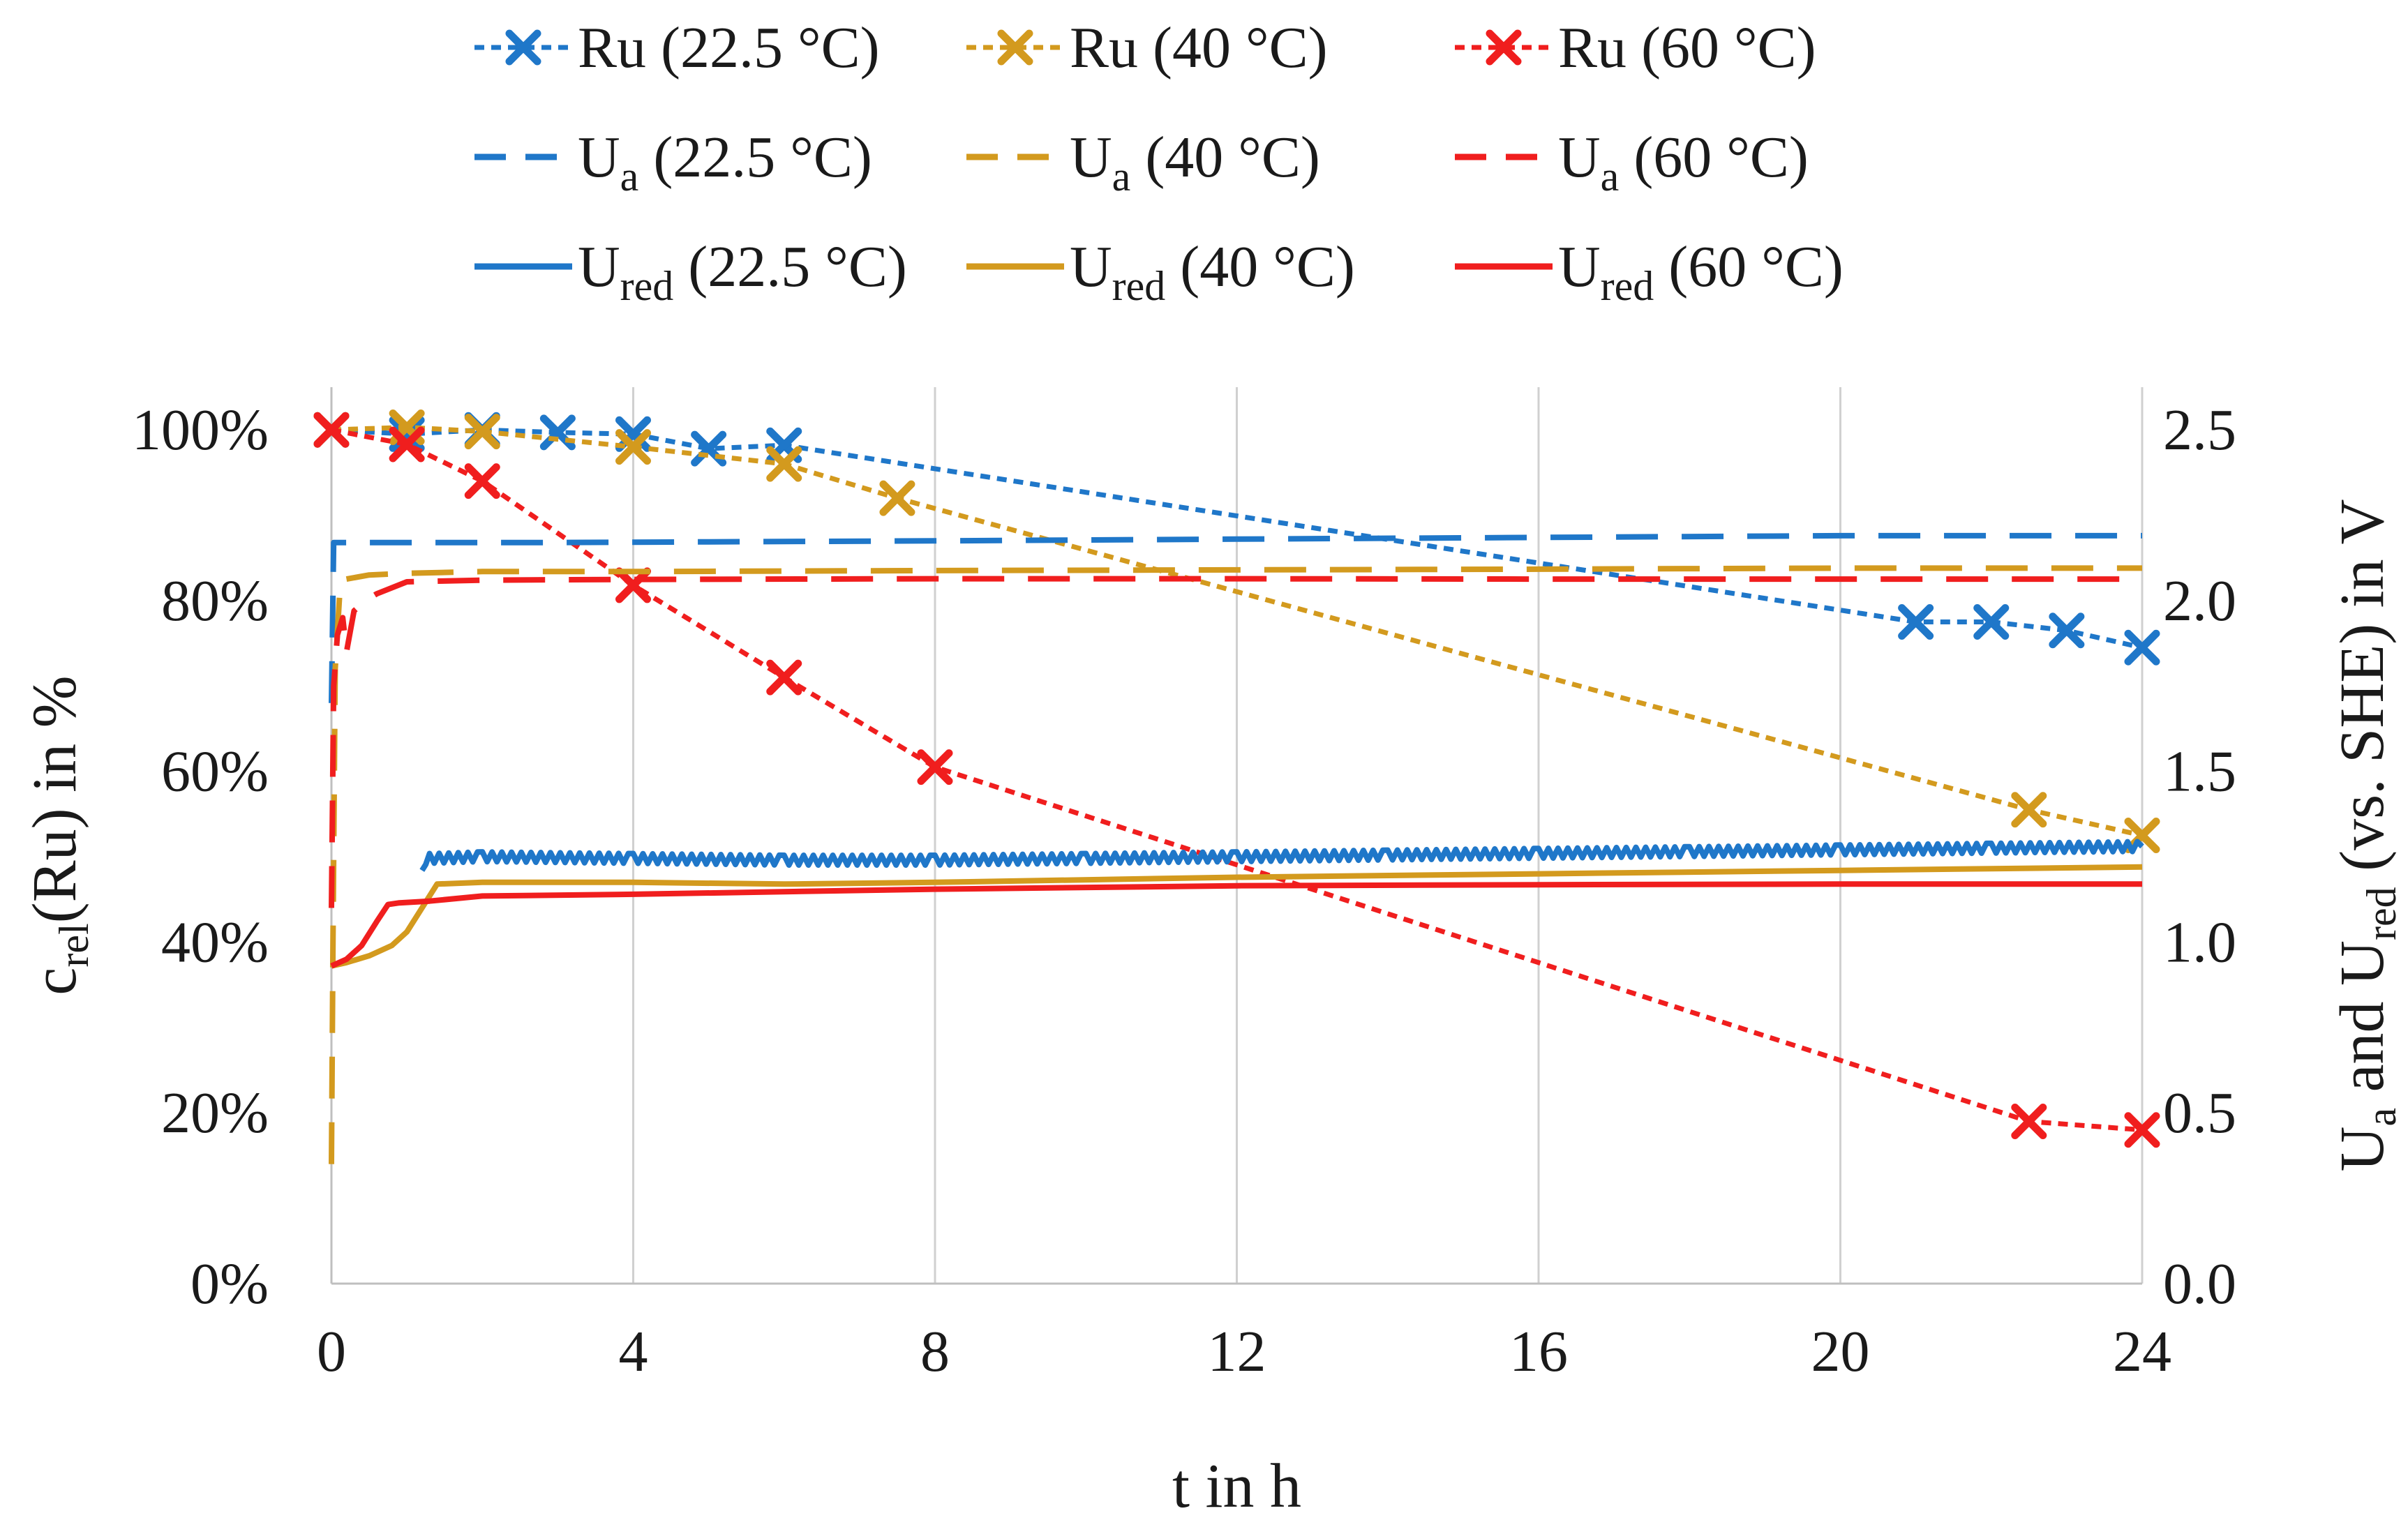  Describe the element at coordinates (230, 1284) in the screenshot. I see `y-left-tick-label: 0%` at that location.